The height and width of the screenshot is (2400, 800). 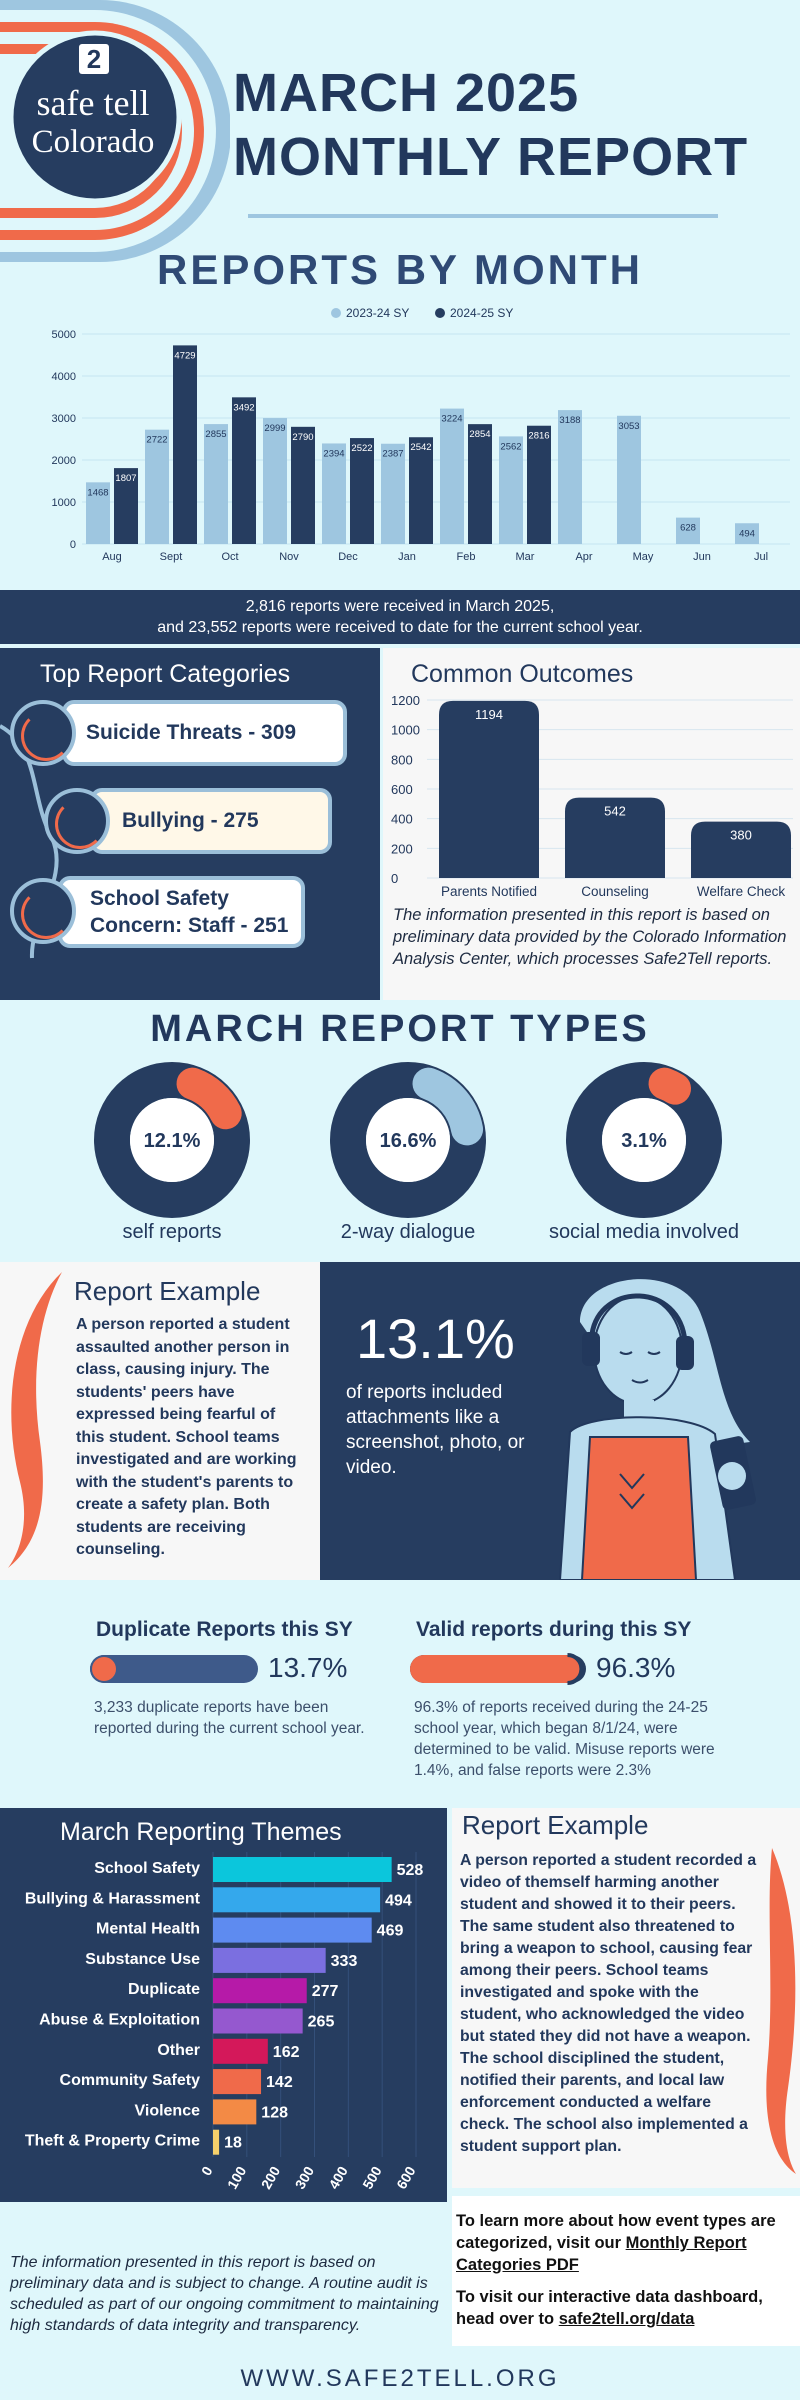 What do you see at coordinates (64, 335) in the screenshot?
I see `y-tick-label: 5000` at bounding box center [64, 335].